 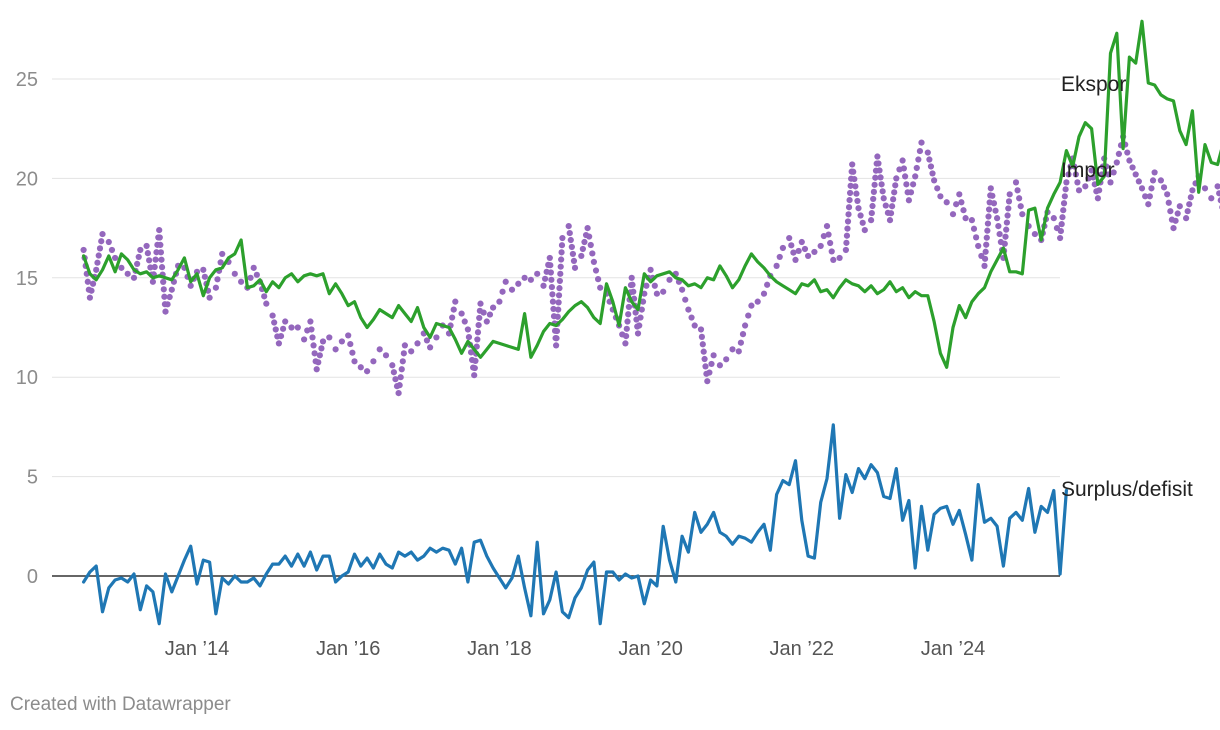 What do you see at coordinates (120, 704) in the screenshot?
I see `credit-text: Created with Datawrapper` at bounding box center [120, 704].